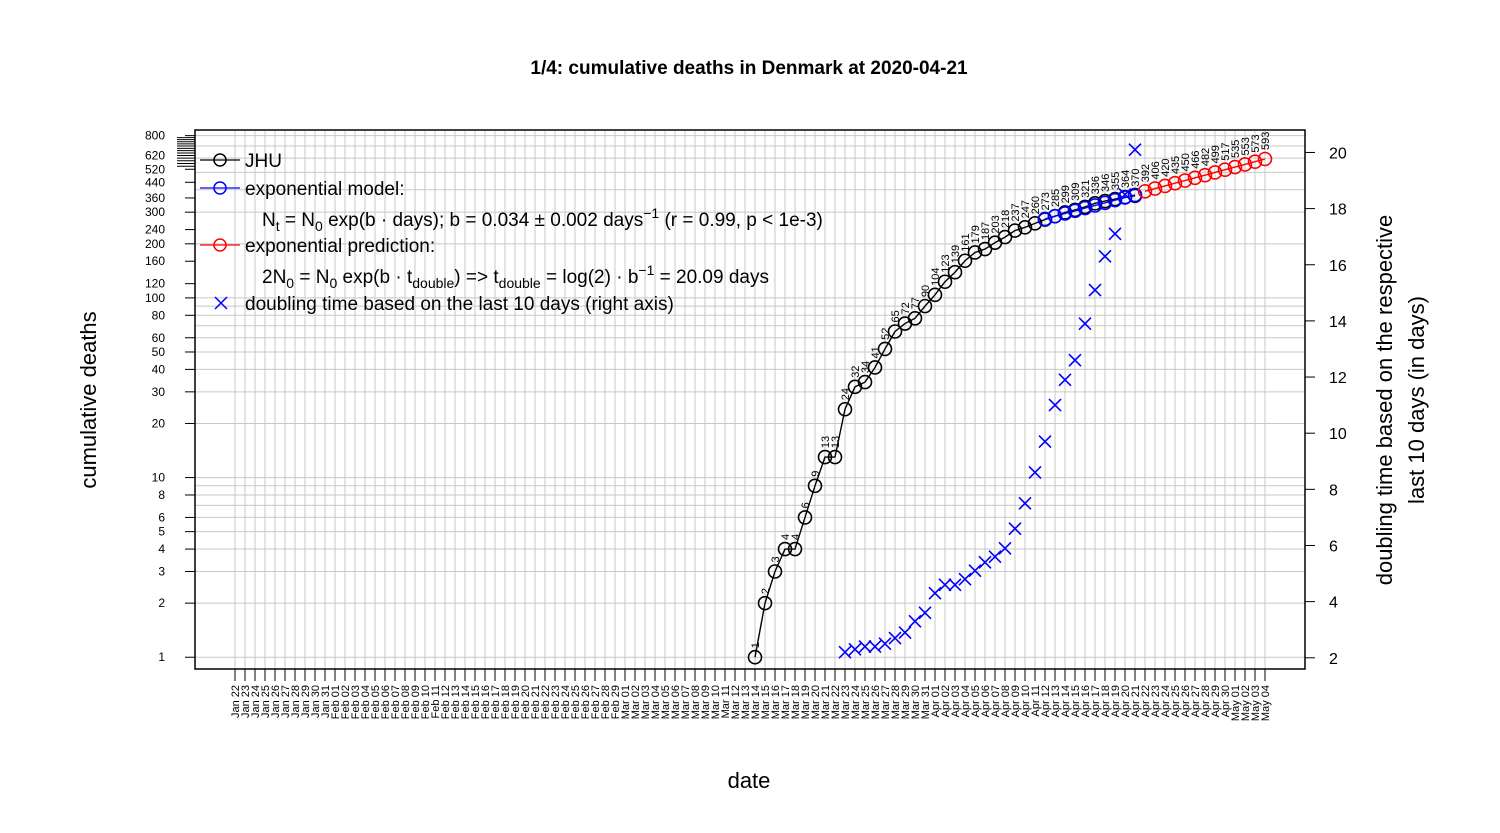 This screenshot has width=1500, height=833. What do you see at coordinates (161, 495) in the screenshot?
I see `y-tick-label-left: 8` at bounding box center [161, 495].